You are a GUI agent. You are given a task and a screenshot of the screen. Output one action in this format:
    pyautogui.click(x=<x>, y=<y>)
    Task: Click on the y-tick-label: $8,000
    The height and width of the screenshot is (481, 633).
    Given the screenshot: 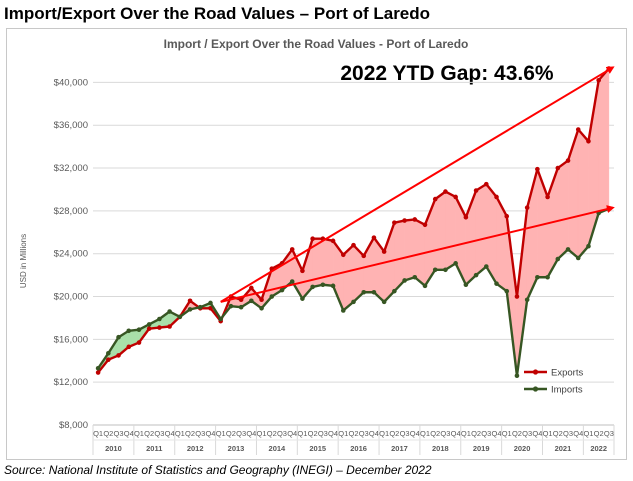 What is the action you would take?
    pyautogui.click(x=73, y=425)
    